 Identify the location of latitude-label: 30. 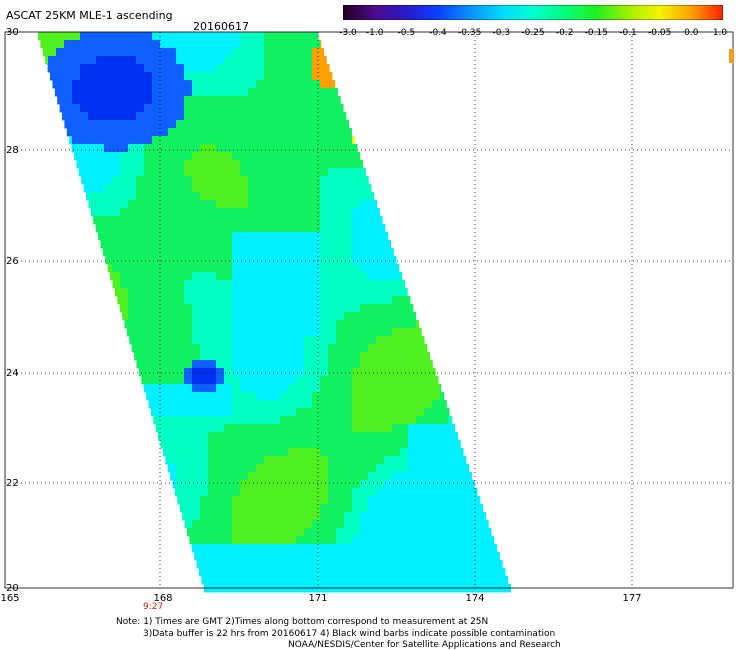
(12, 32).